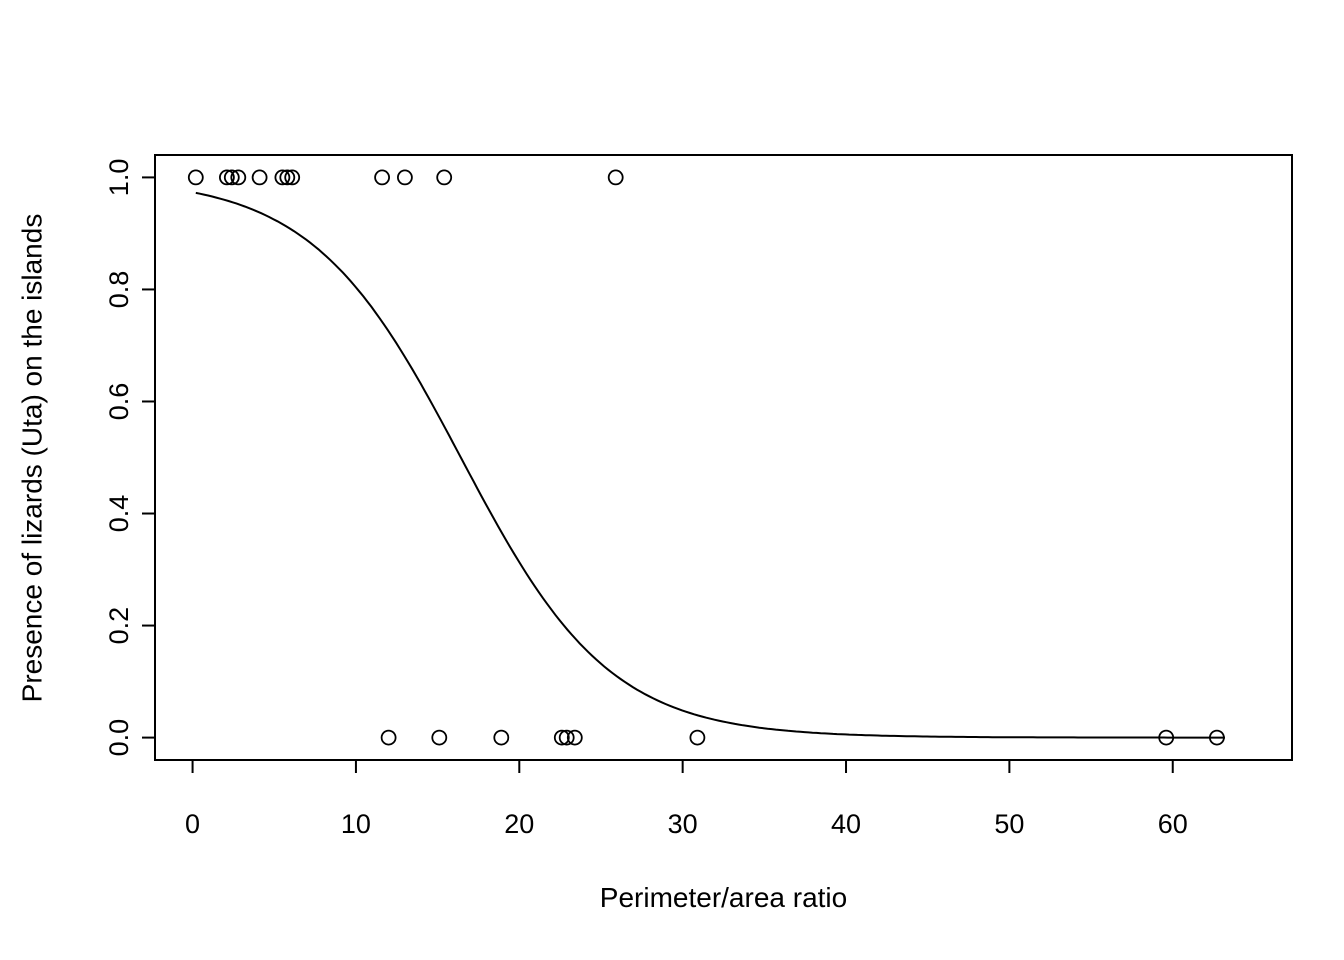  I want to click on x-axis-tick-label: 30, so click(683, 824).